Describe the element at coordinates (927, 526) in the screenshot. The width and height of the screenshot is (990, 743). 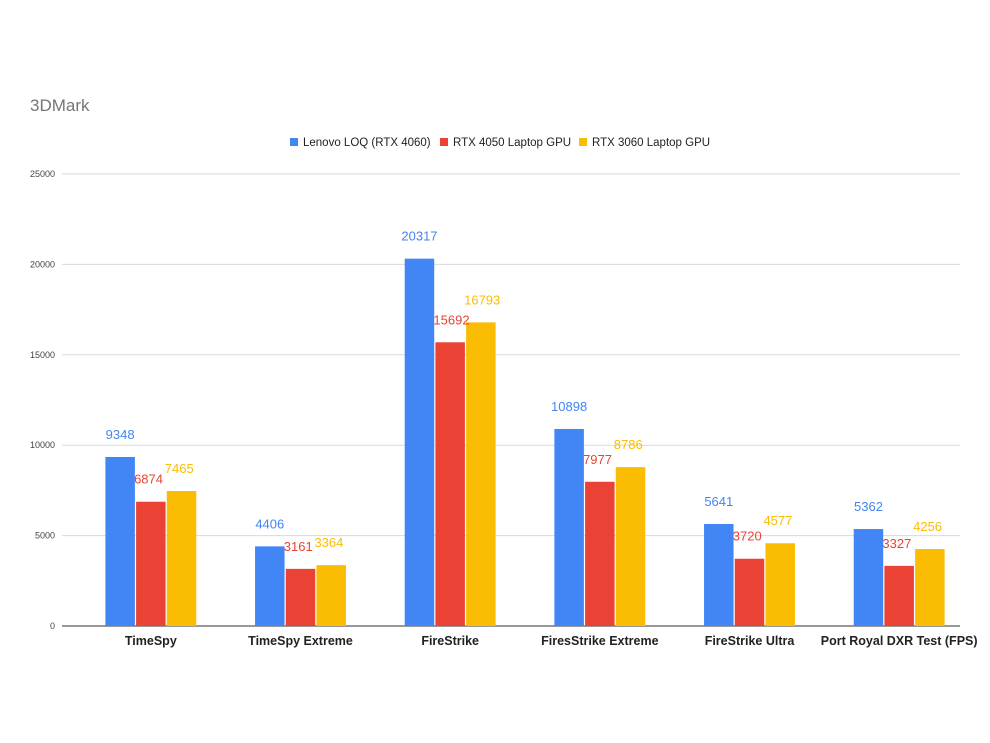
I see `data-label: 4256` at that location.